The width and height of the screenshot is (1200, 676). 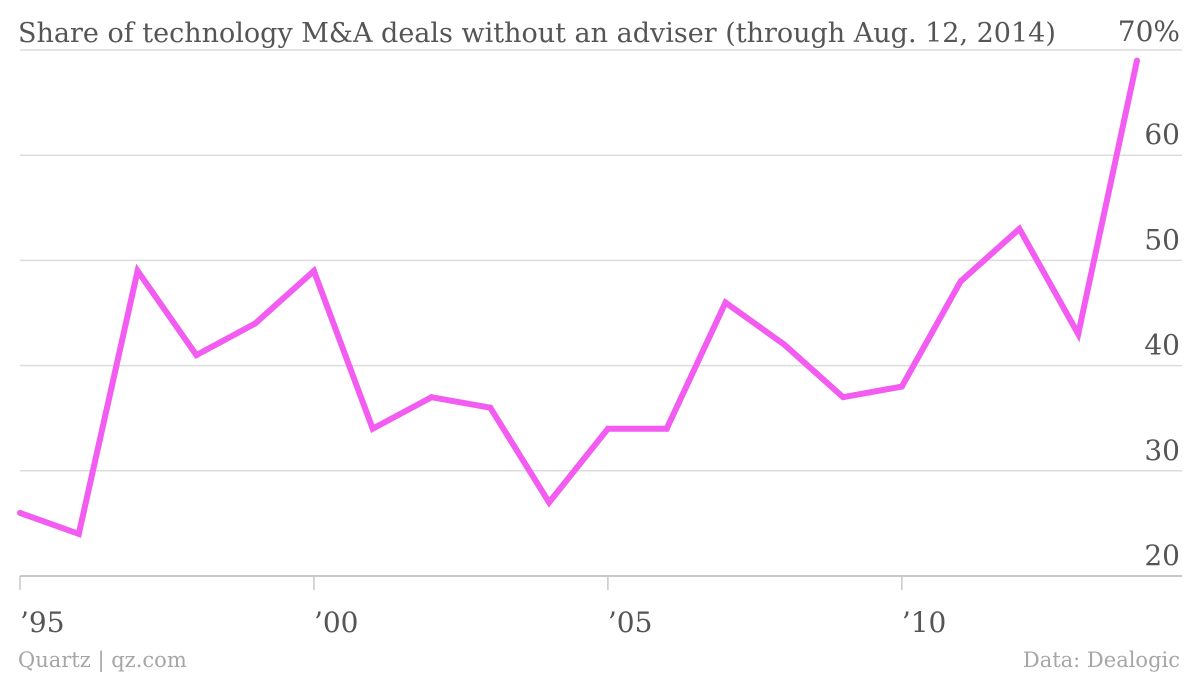 I want to click on data-point-2003, so click(x=490, y=407).